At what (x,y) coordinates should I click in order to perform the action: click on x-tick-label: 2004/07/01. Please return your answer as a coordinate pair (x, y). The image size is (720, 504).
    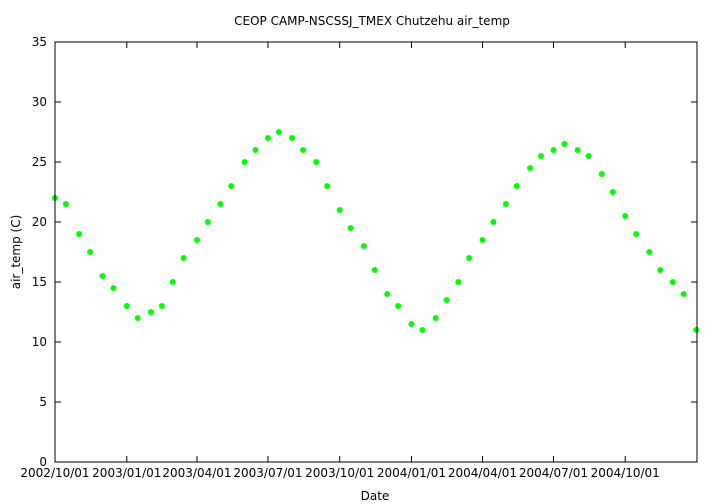
    Looking at the image, I should click on (553, 473).